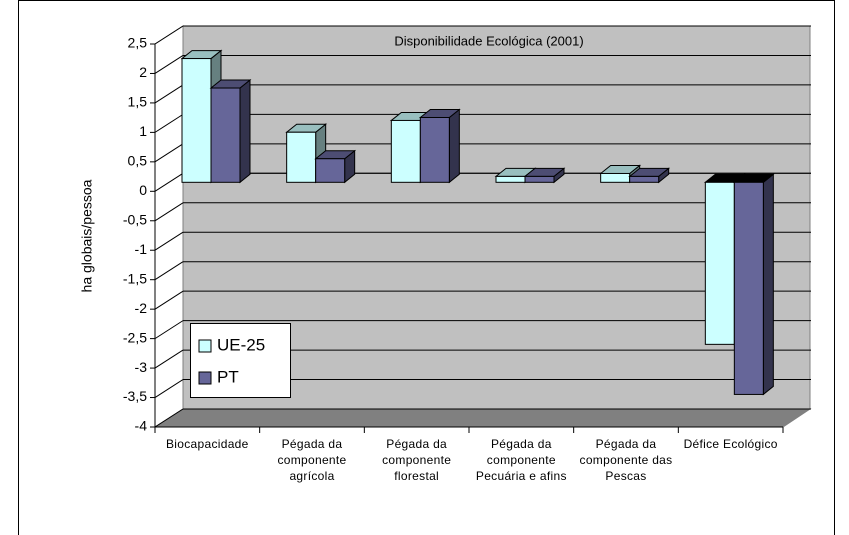 The image size is (849, 535). What do you see at coordinates (207, 444) in the screenshot?
I see `x-tick-label: Biocapacidade` at bounding box center [207, 444].